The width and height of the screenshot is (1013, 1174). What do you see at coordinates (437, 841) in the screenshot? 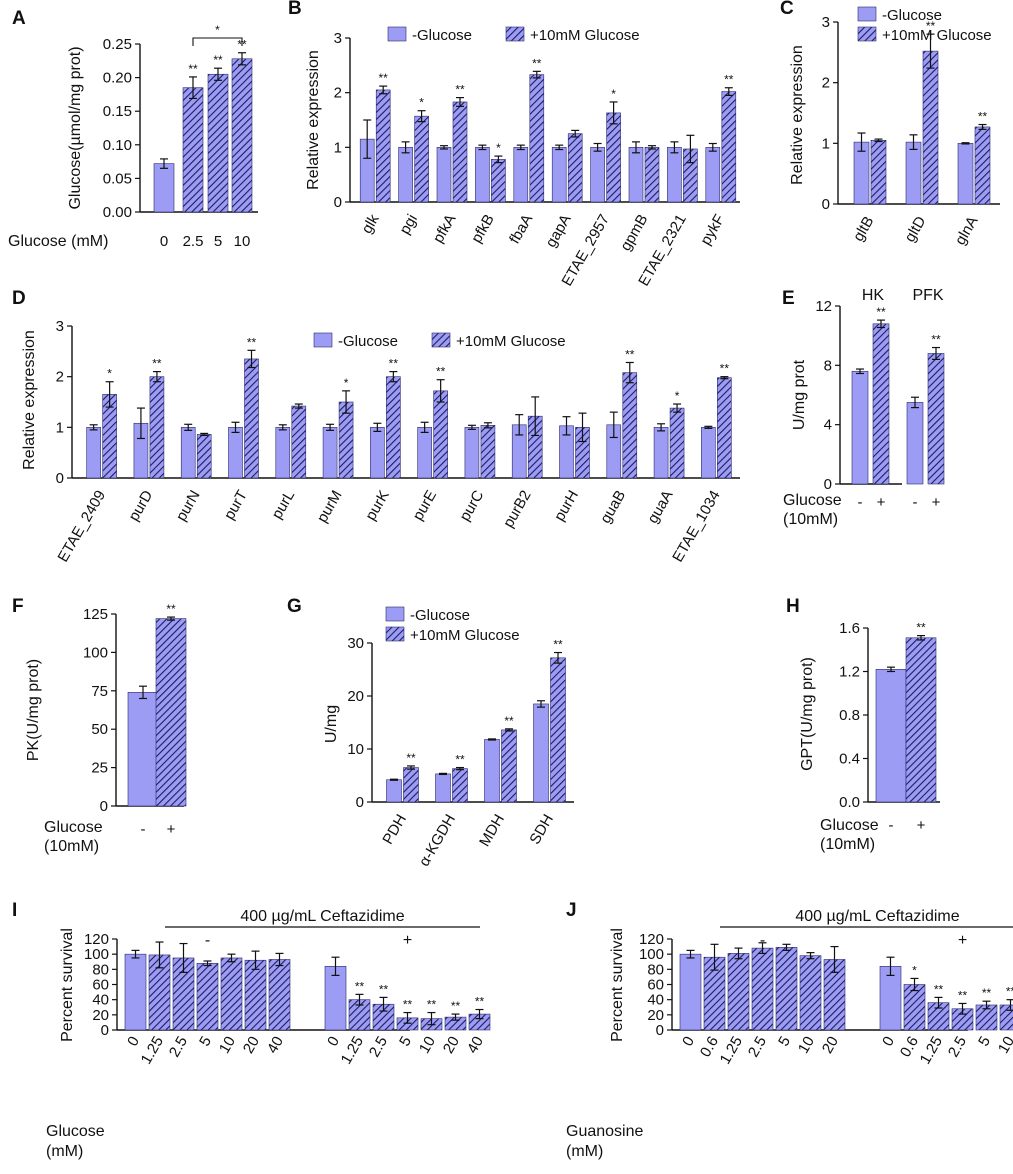
I see `x-category-label: α-KGDH` at bounding box center [437, 841].